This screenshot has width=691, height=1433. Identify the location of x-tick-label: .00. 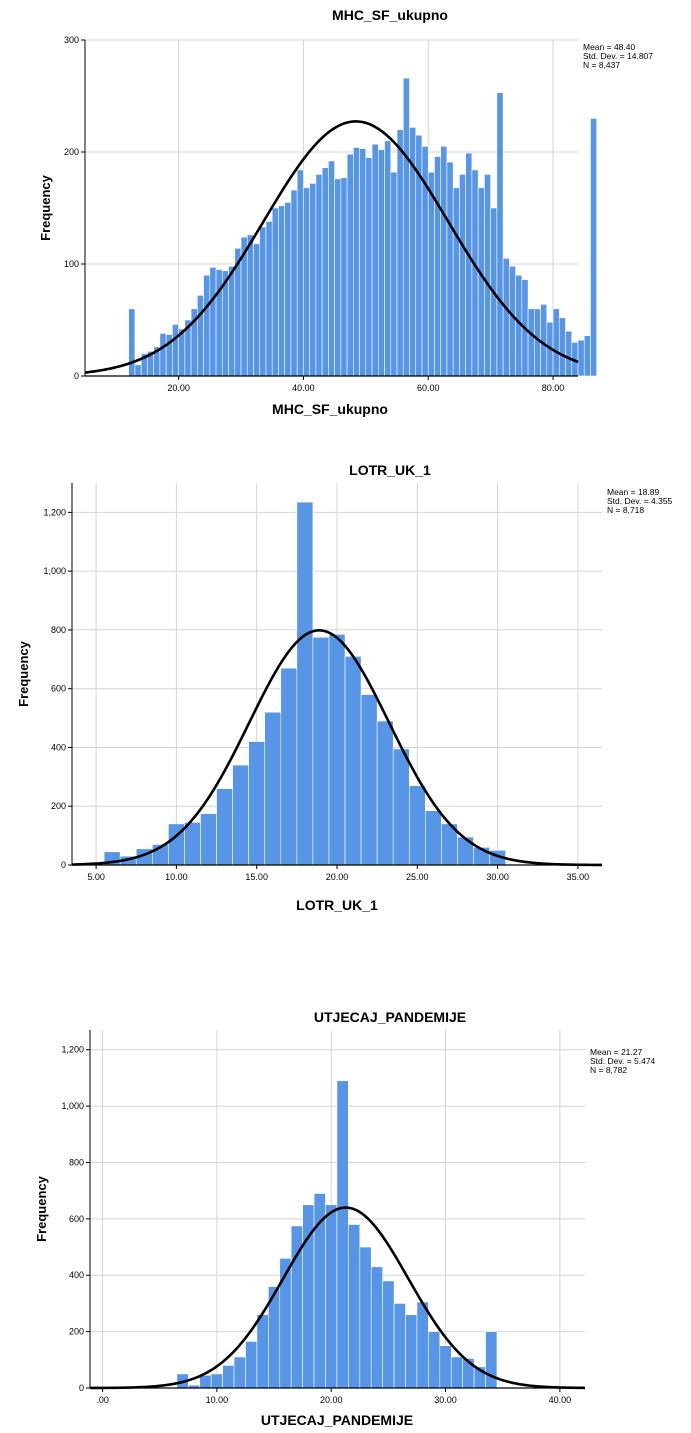
(102, 1400).